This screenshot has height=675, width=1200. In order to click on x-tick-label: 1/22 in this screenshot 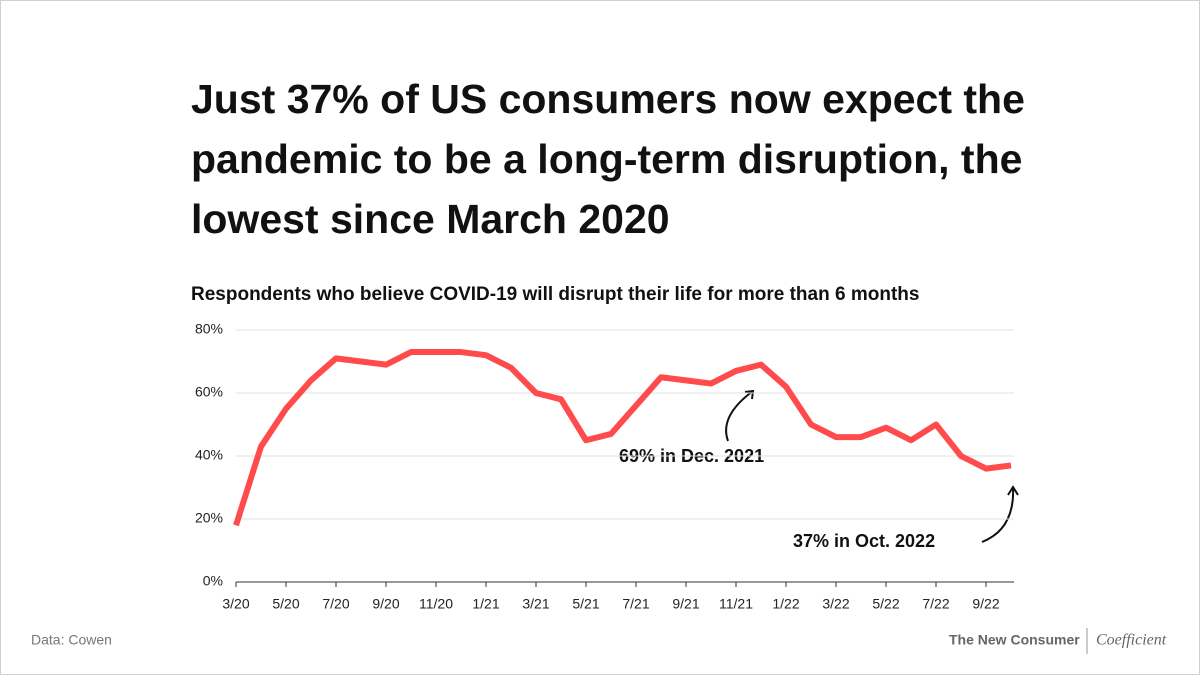, I will do `click(785, 604)`.